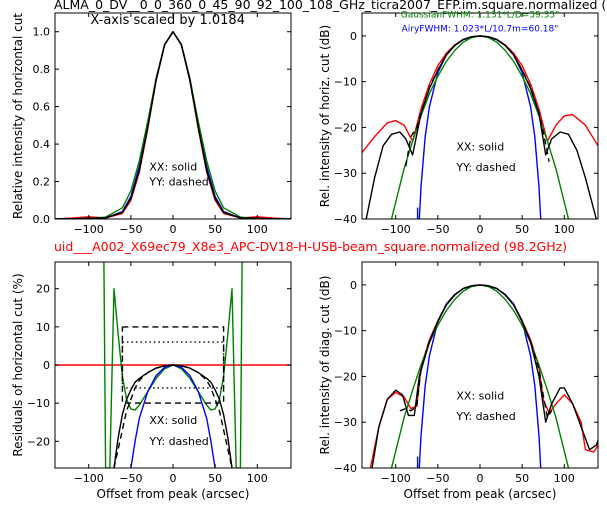  I want to click on y-axis-label: Rel. intensity of horiz. cut (dB), so click(325, 116).